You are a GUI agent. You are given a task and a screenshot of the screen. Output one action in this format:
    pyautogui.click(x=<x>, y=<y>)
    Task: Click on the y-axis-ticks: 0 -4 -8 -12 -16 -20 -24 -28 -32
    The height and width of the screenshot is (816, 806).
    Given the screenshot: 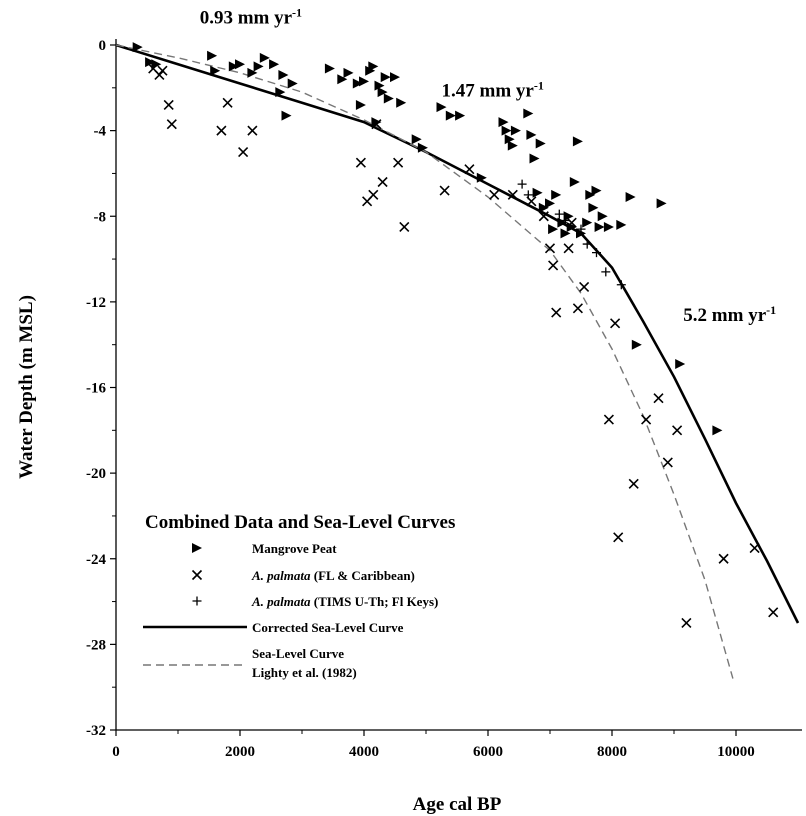 What is the action you would take?
    pyautogui.click(x=101, y=388)
    